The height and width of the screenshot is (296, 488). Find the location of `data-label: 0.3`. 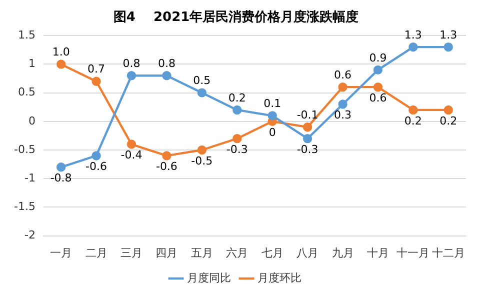

data-label: 0.3 is located at coordinates (343, 115).